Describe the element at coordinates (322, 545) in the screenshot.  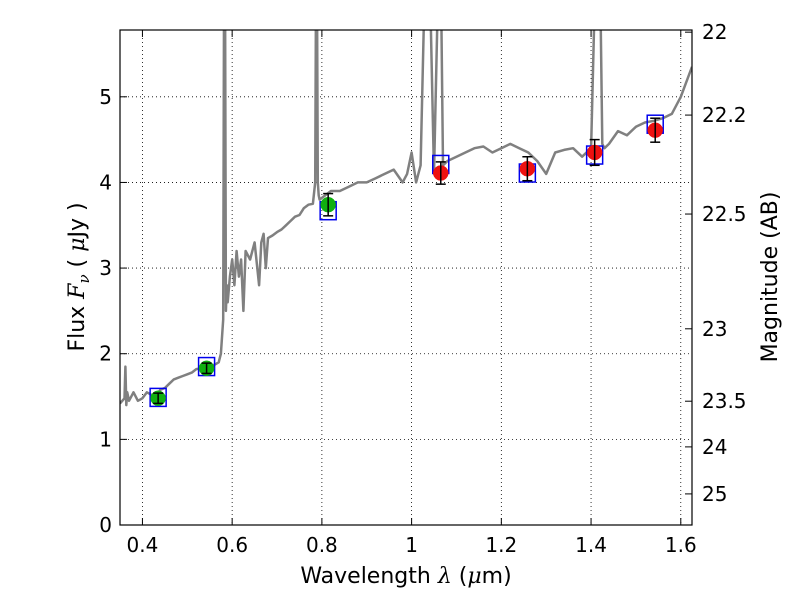
I see `x-tick-label: 0.8` at that location.